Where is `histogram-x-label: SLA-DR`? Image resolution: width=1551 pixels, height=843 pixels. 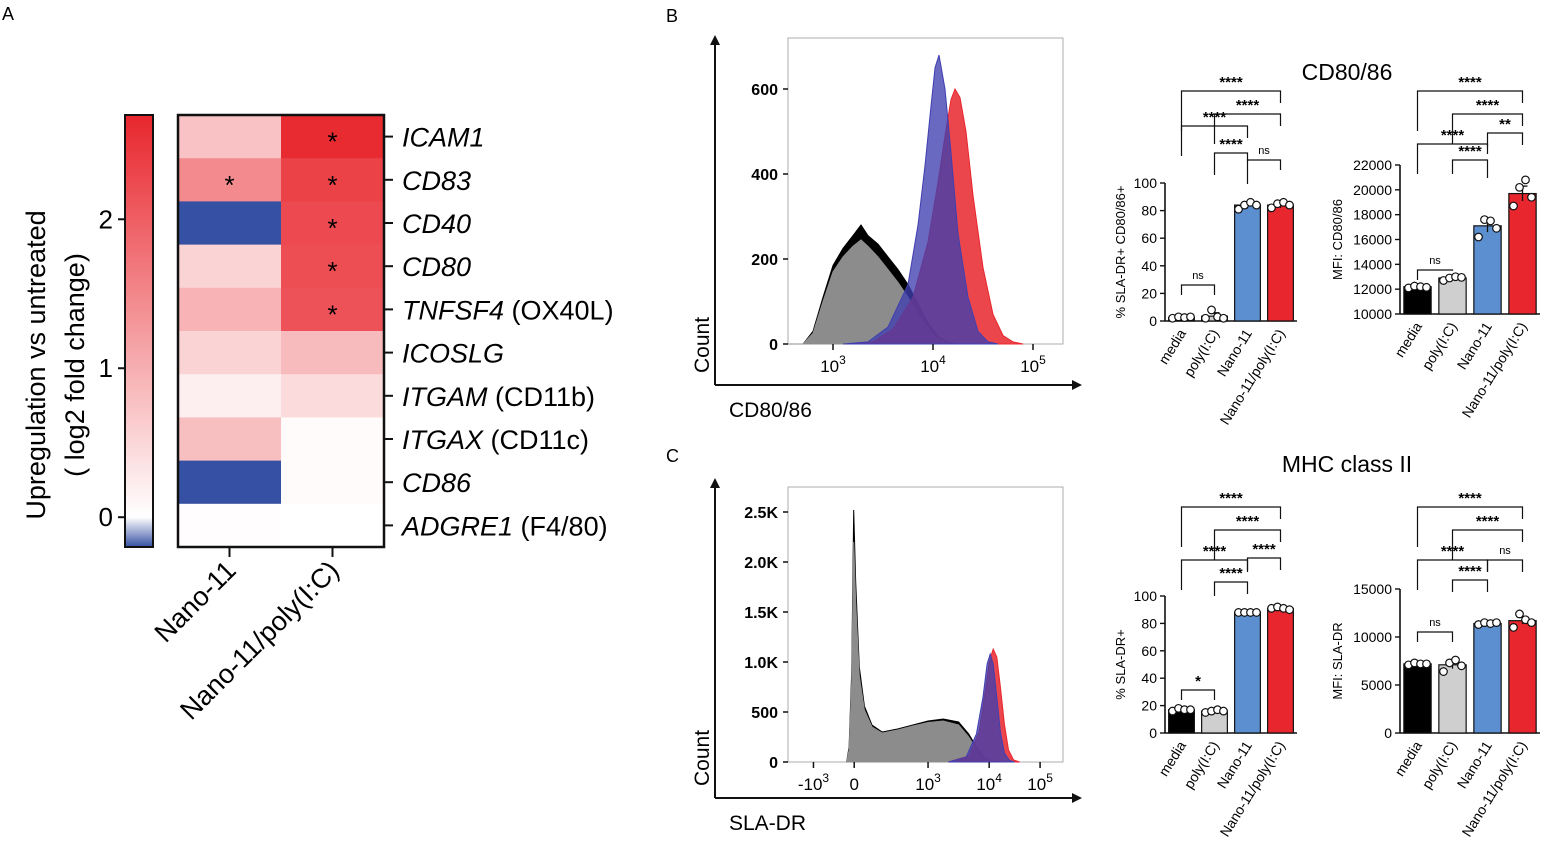
histogram-x-label: SLA-DR is located at coordinates (767, 823).